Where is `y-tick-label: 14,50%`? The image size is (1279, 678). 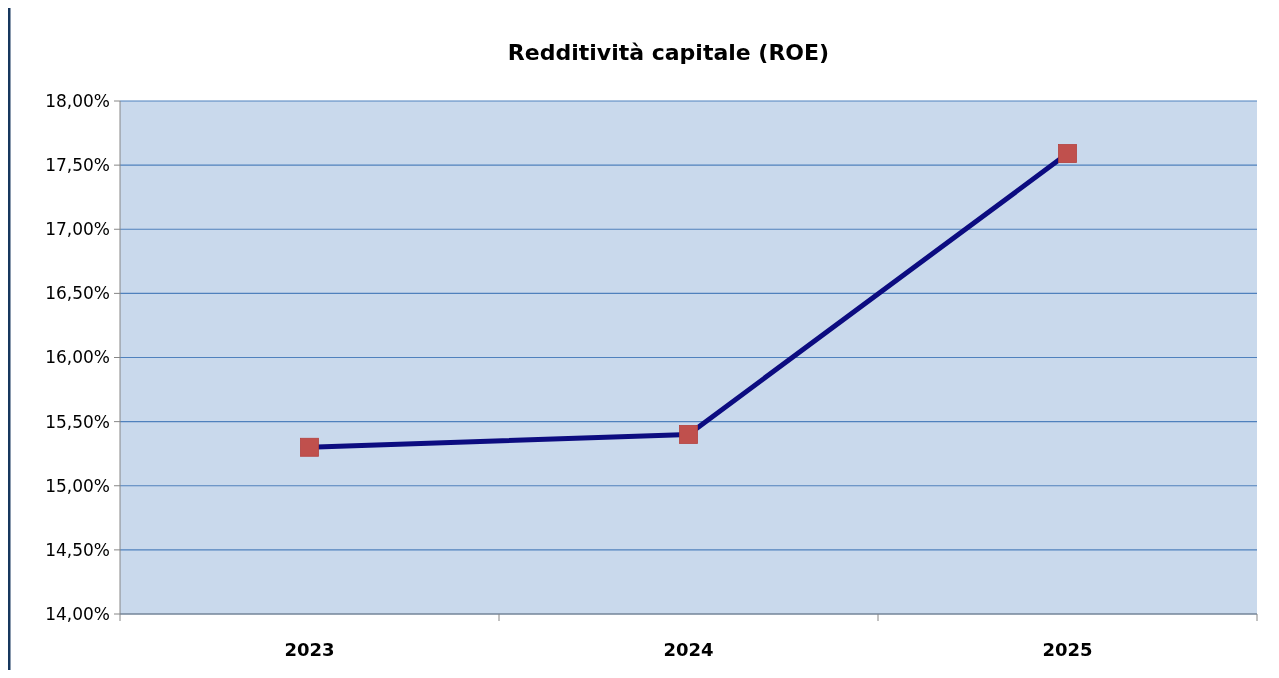
y-tick-label: 14,50% is located at coordinates (77, 549).